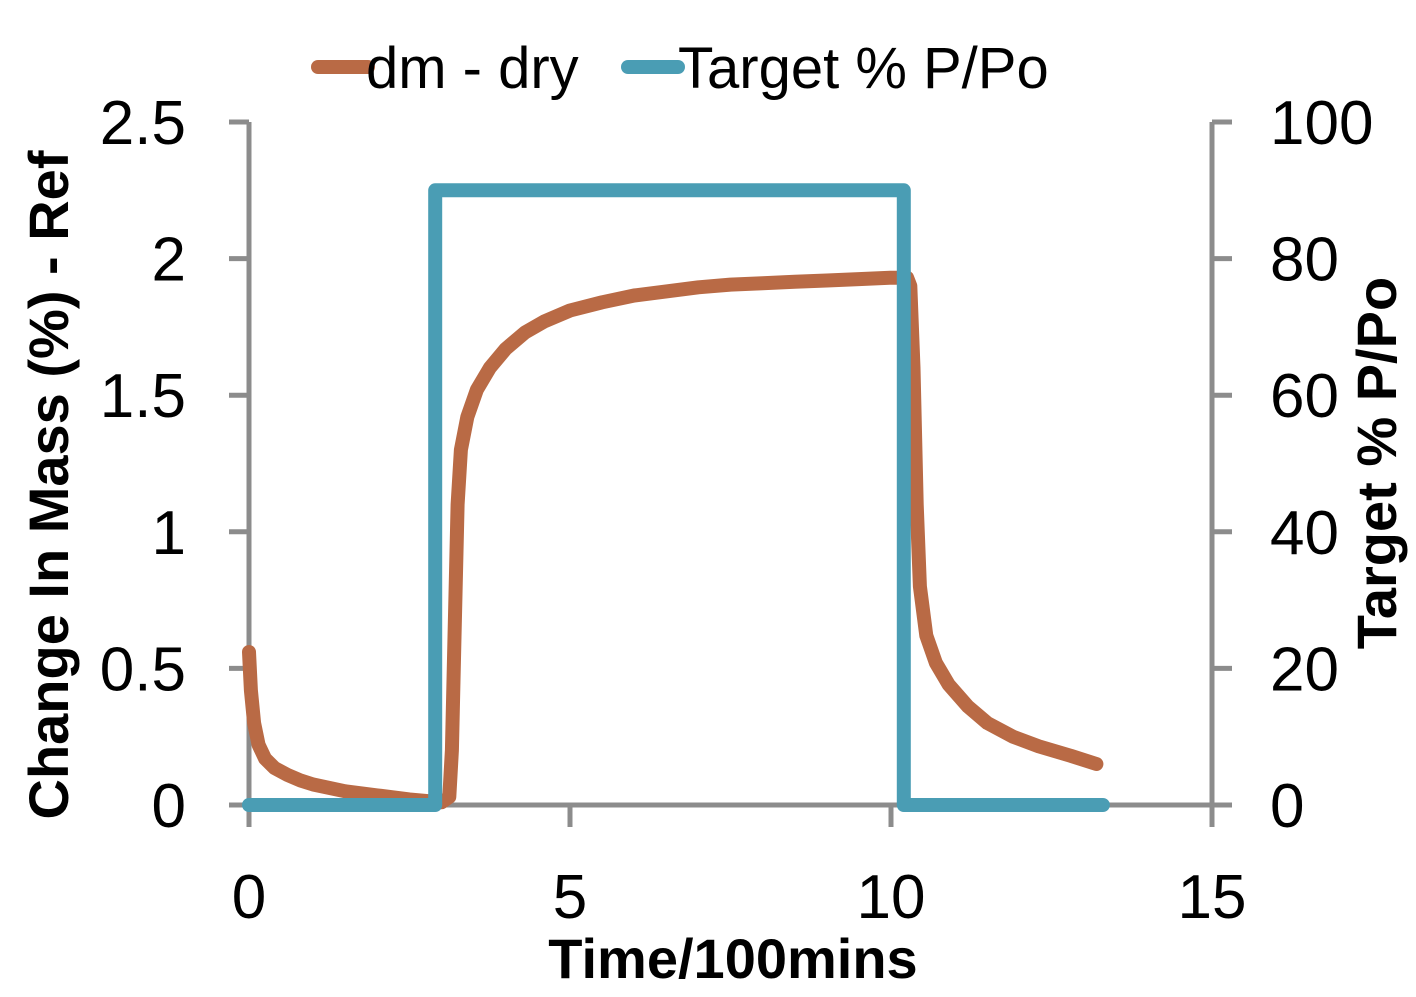  I want to click on x-axis-title: Time/100mins, so click(732, 958).